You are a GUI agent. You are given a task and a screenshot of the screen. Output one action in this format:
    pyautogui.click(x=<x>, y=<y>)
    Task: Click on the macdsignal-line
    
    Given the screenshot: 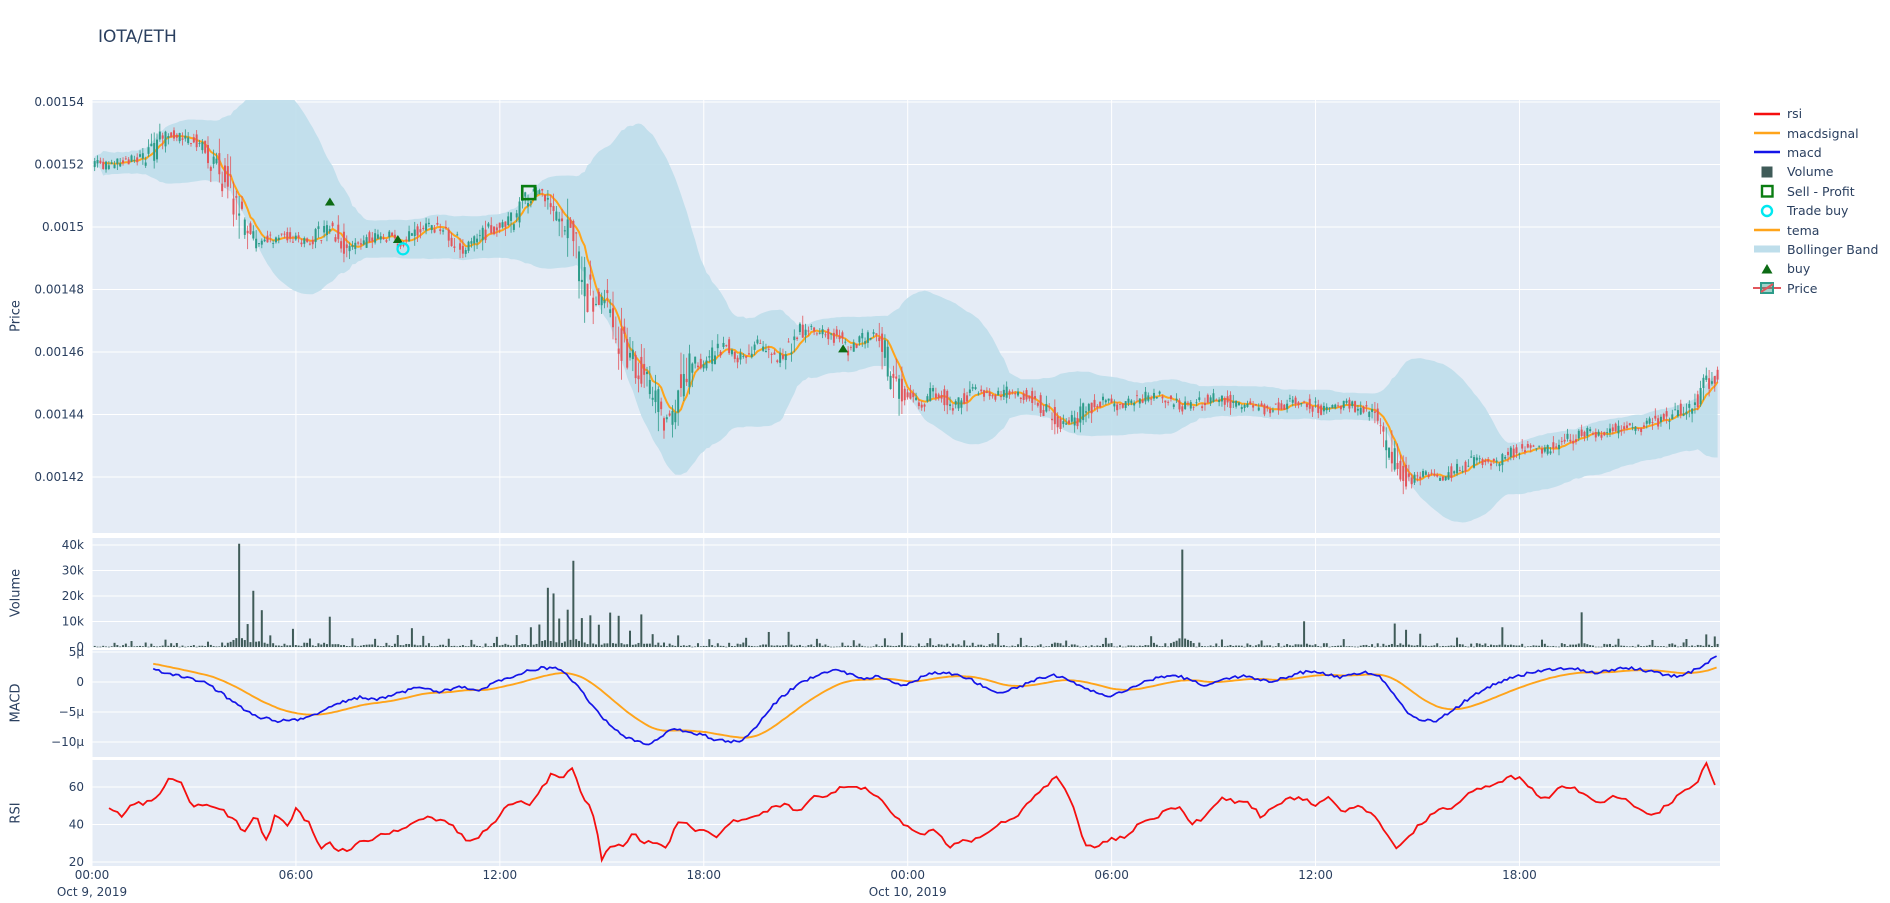 What is the action you would take?
    pyautogui.click(x=935, y=700)
    